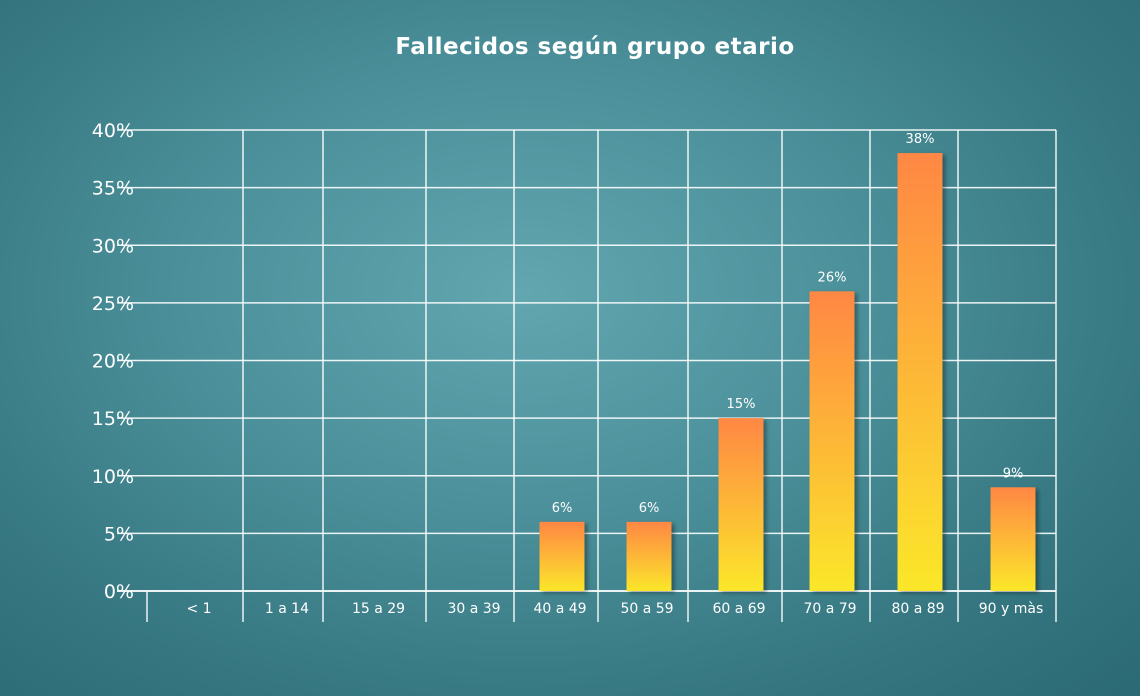 Image resolution: width=1140 pixels, height=696 pixels. Describe the element at coordinates (917, 609) in the screenshot. I see `category-label: 80 a 89` at that location.